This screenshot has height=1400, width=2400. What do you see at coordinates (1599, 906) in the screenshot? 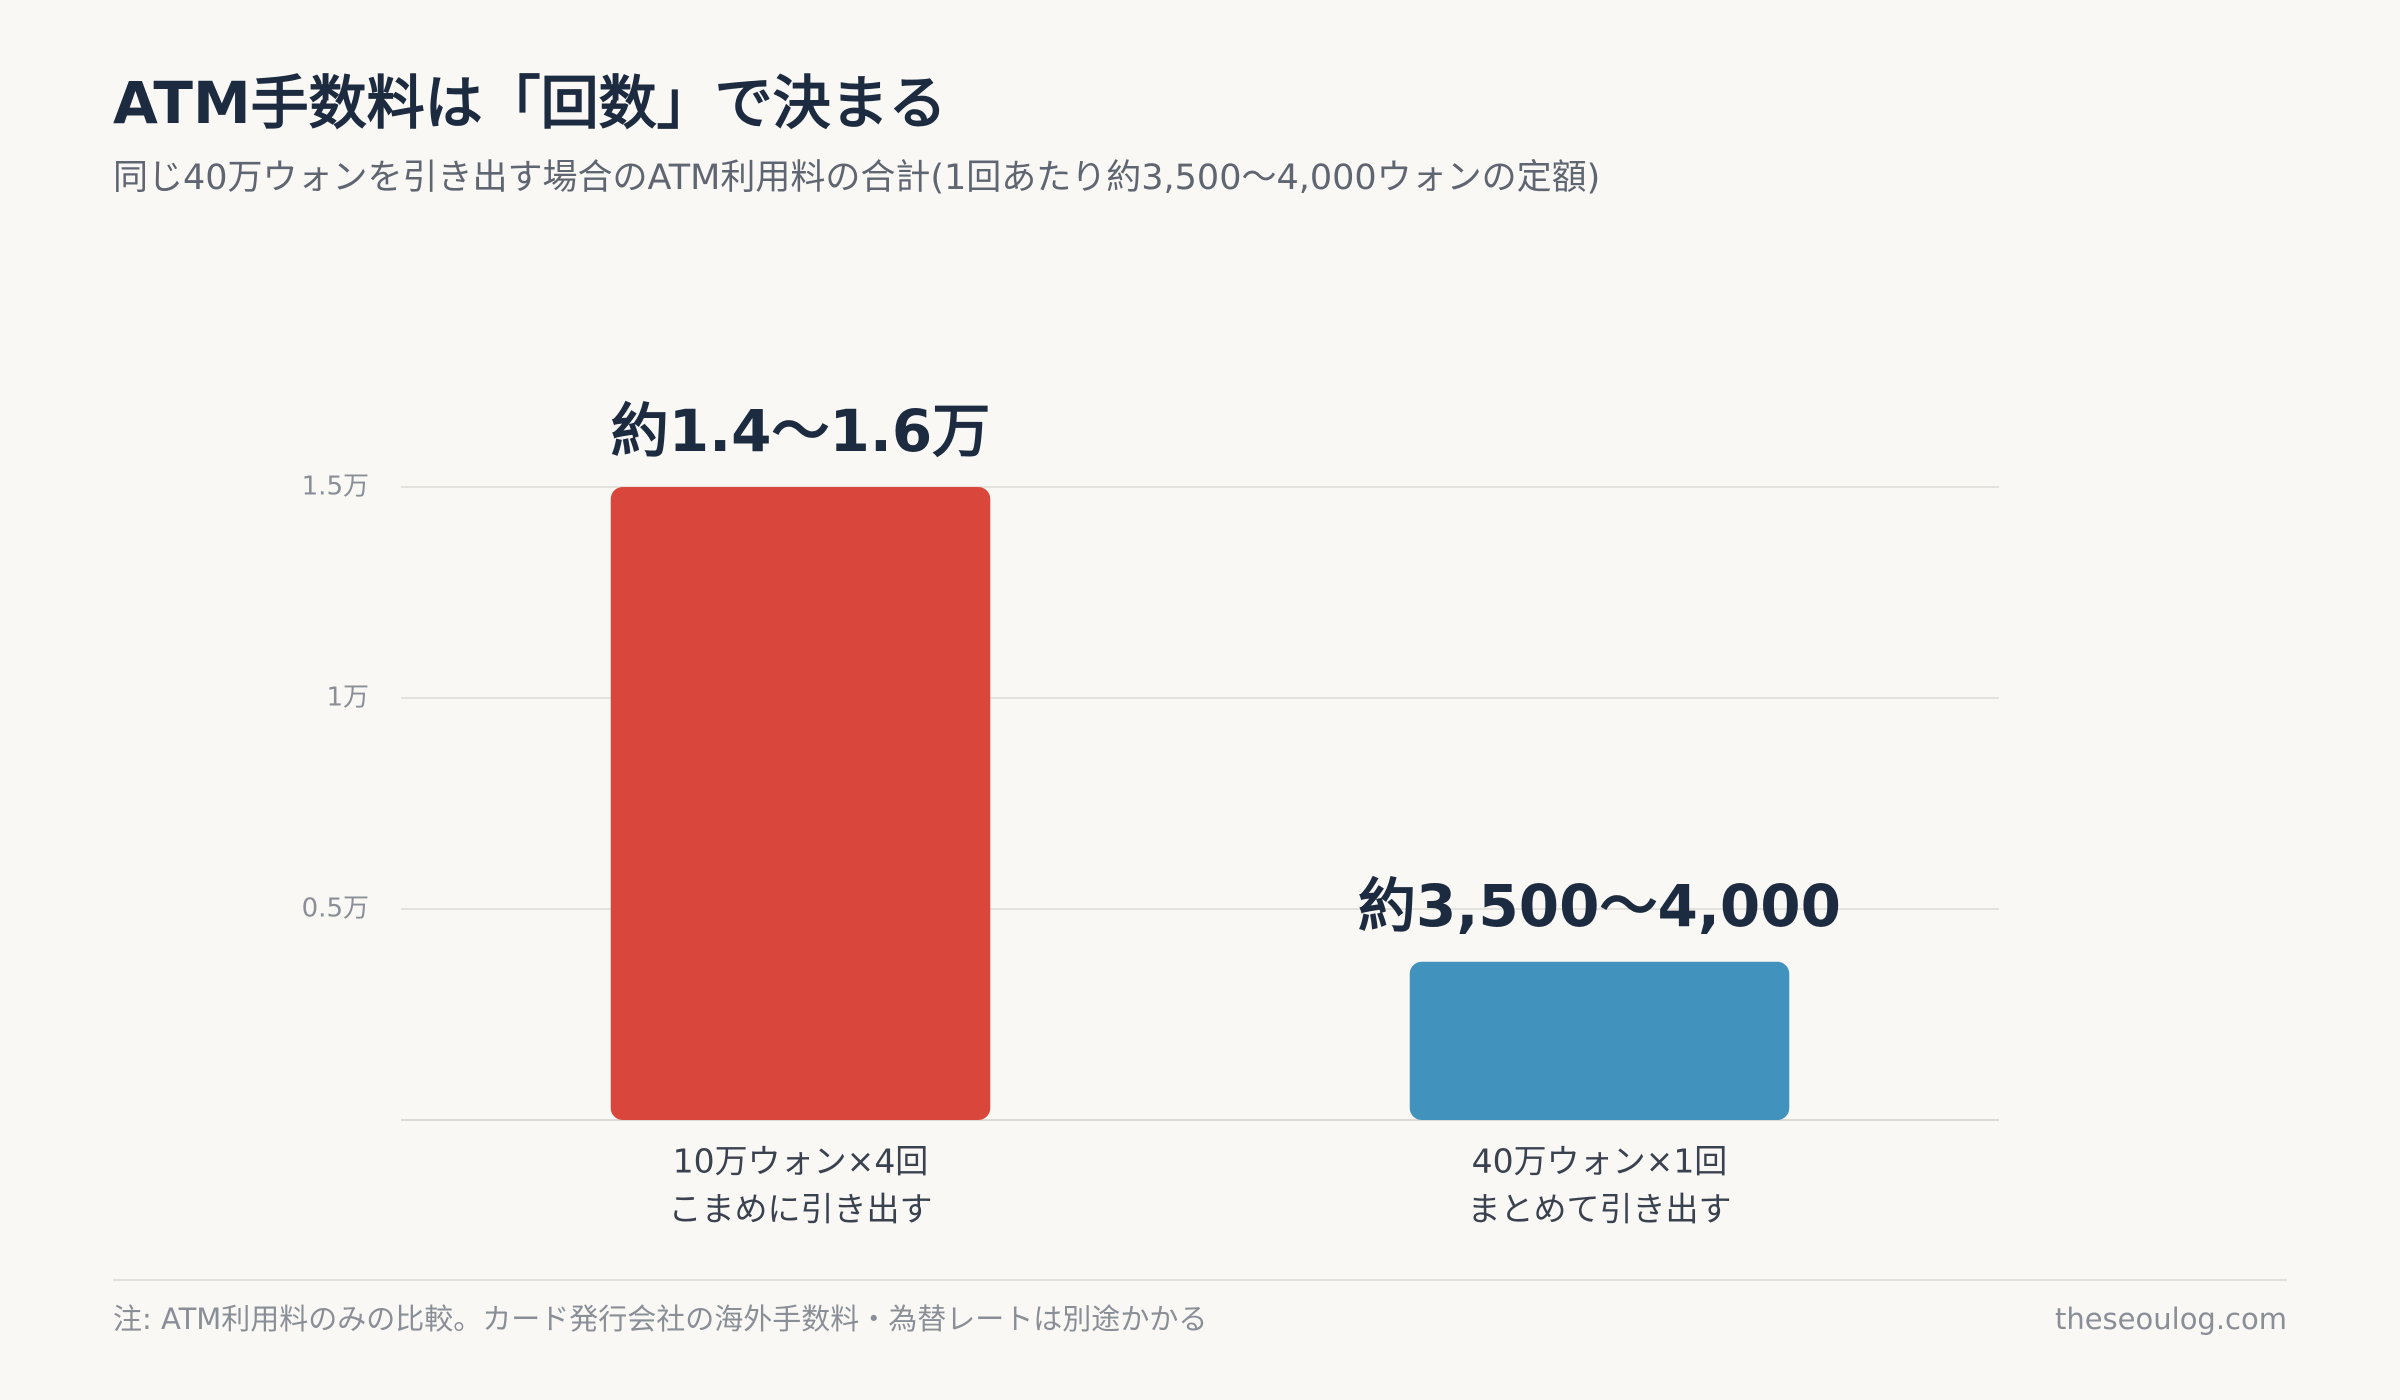
I see `value-label: 約3,500〜4,000` at bounding box center [1599, 906].